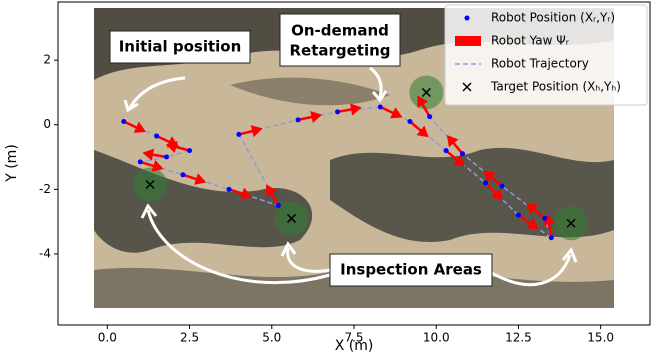  I want to click on legend-label: Target Position (Xₕ,Yₕ), so click(555, 87).